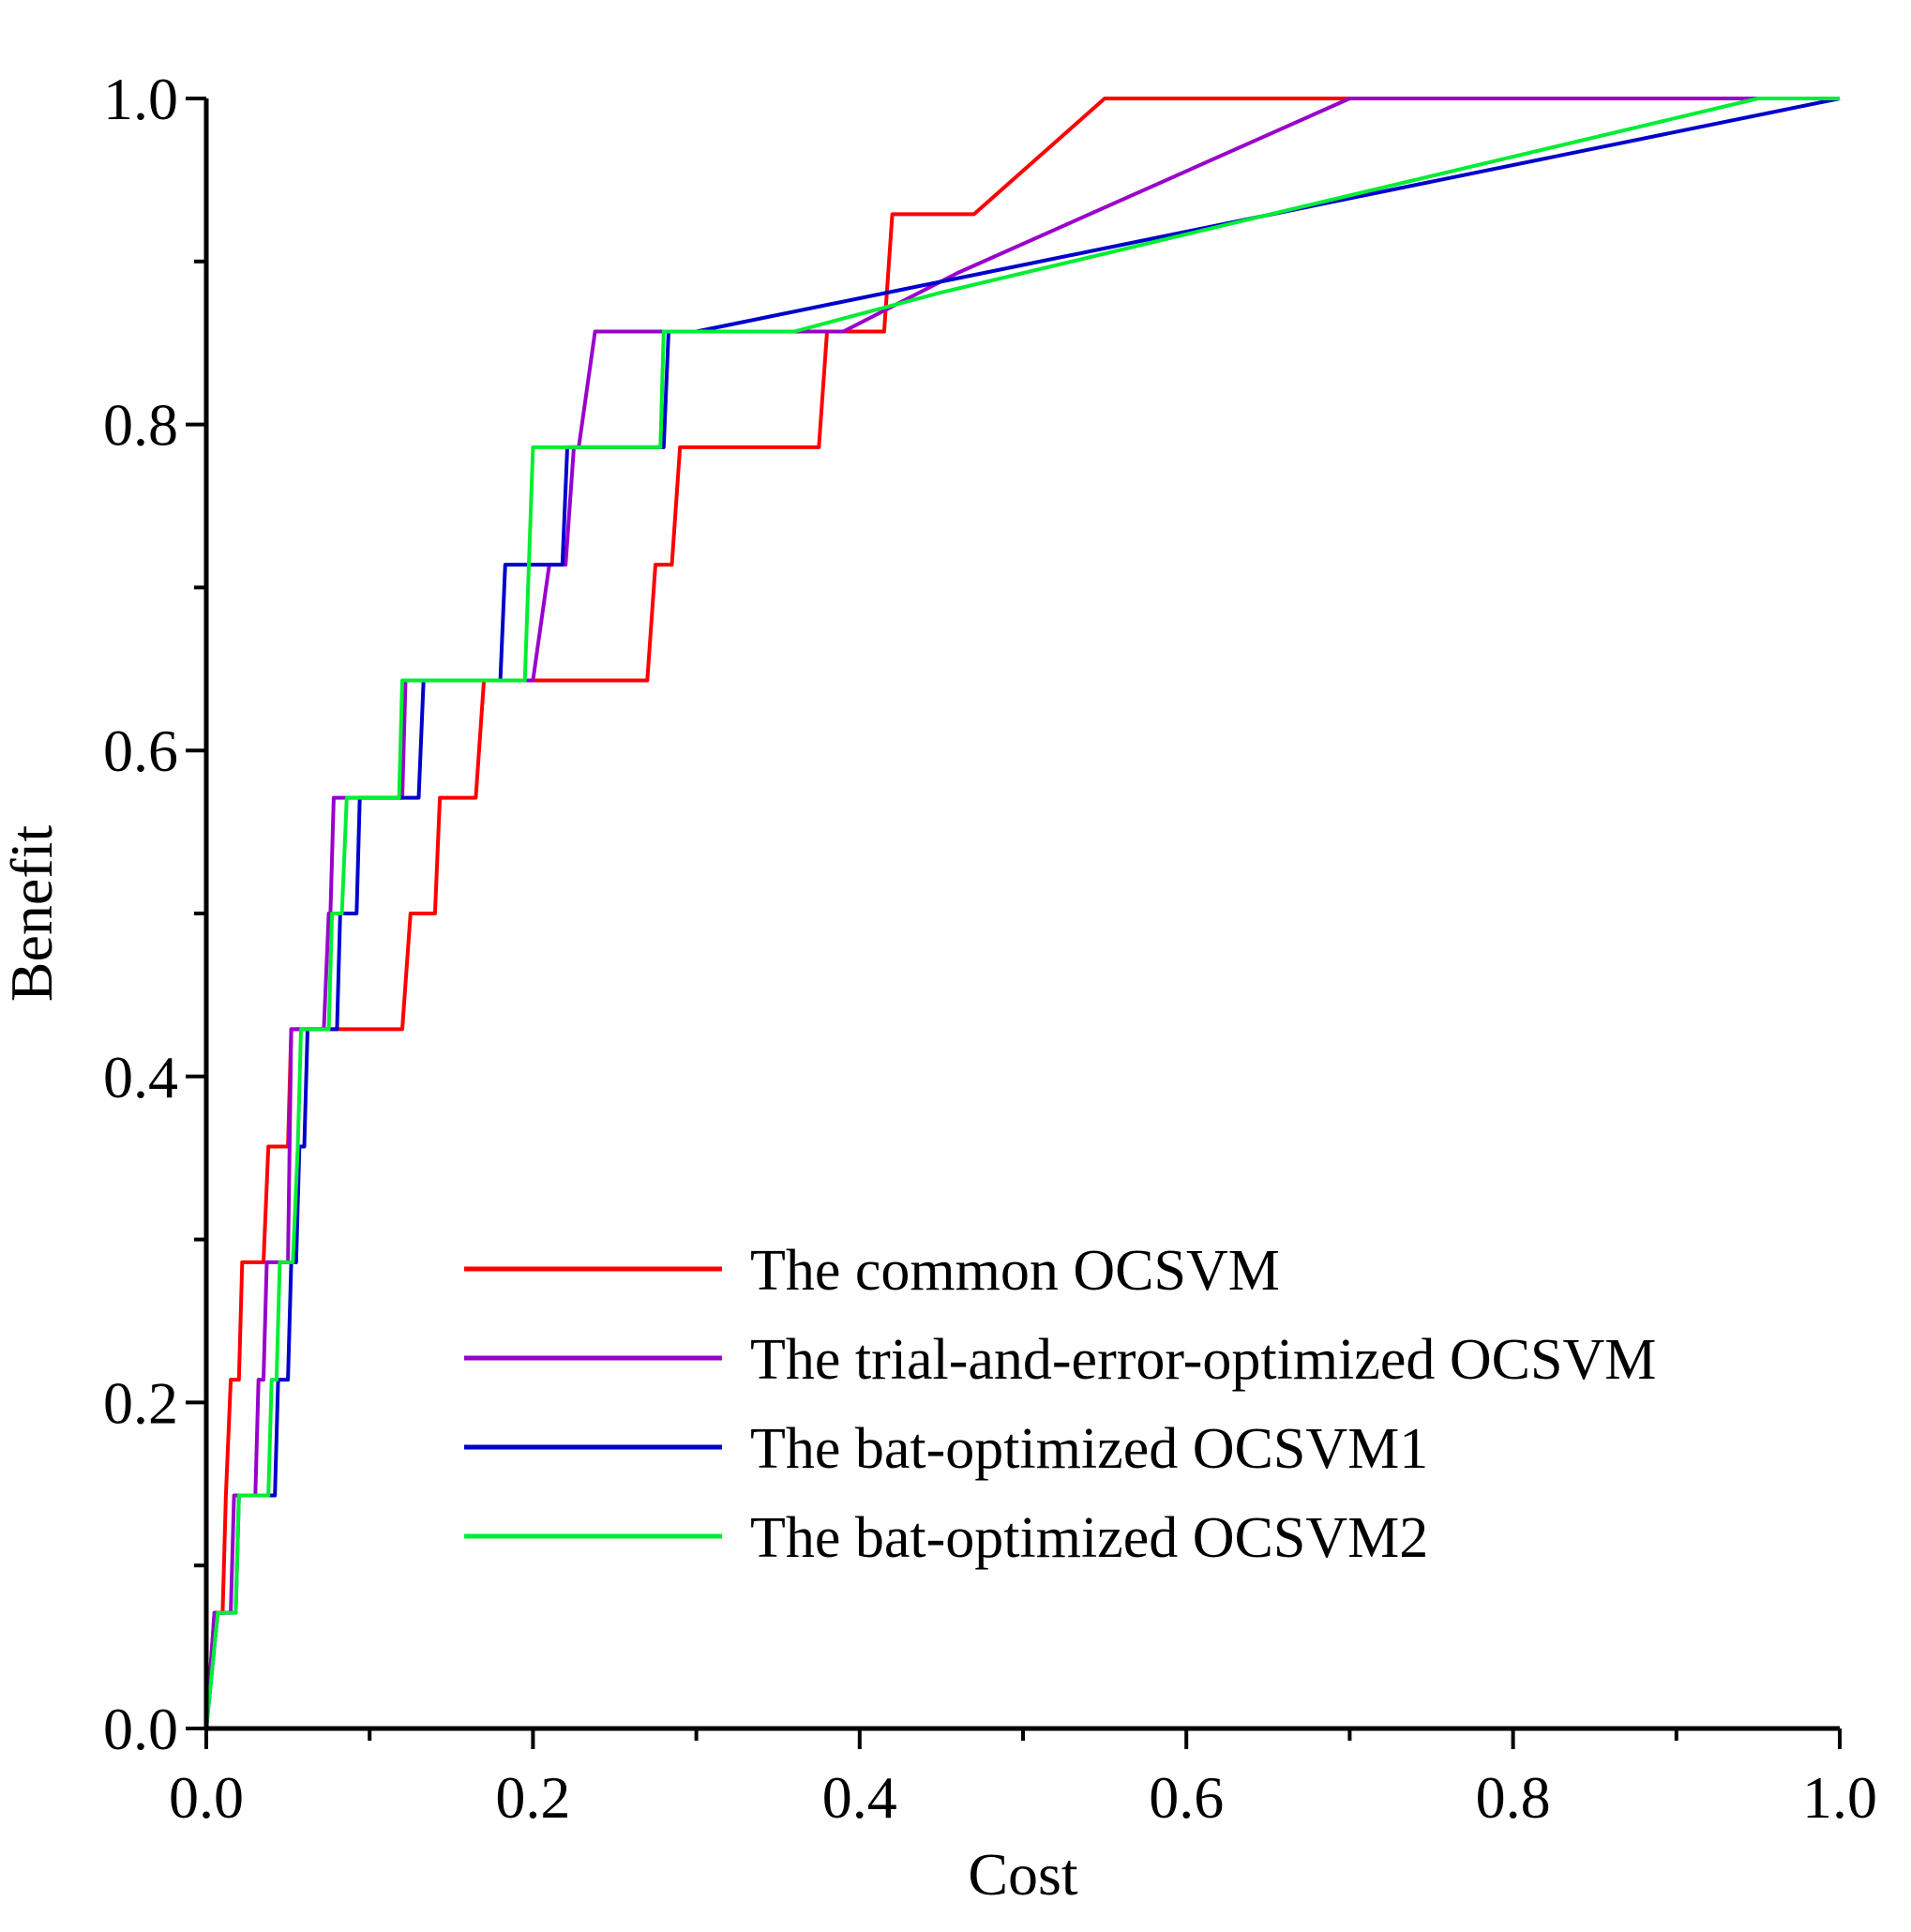  What do you see at coordinates (532, 1797) in the screenshot?
I see `x-tick-label: 0.2` at bounding box center [532, 1797].